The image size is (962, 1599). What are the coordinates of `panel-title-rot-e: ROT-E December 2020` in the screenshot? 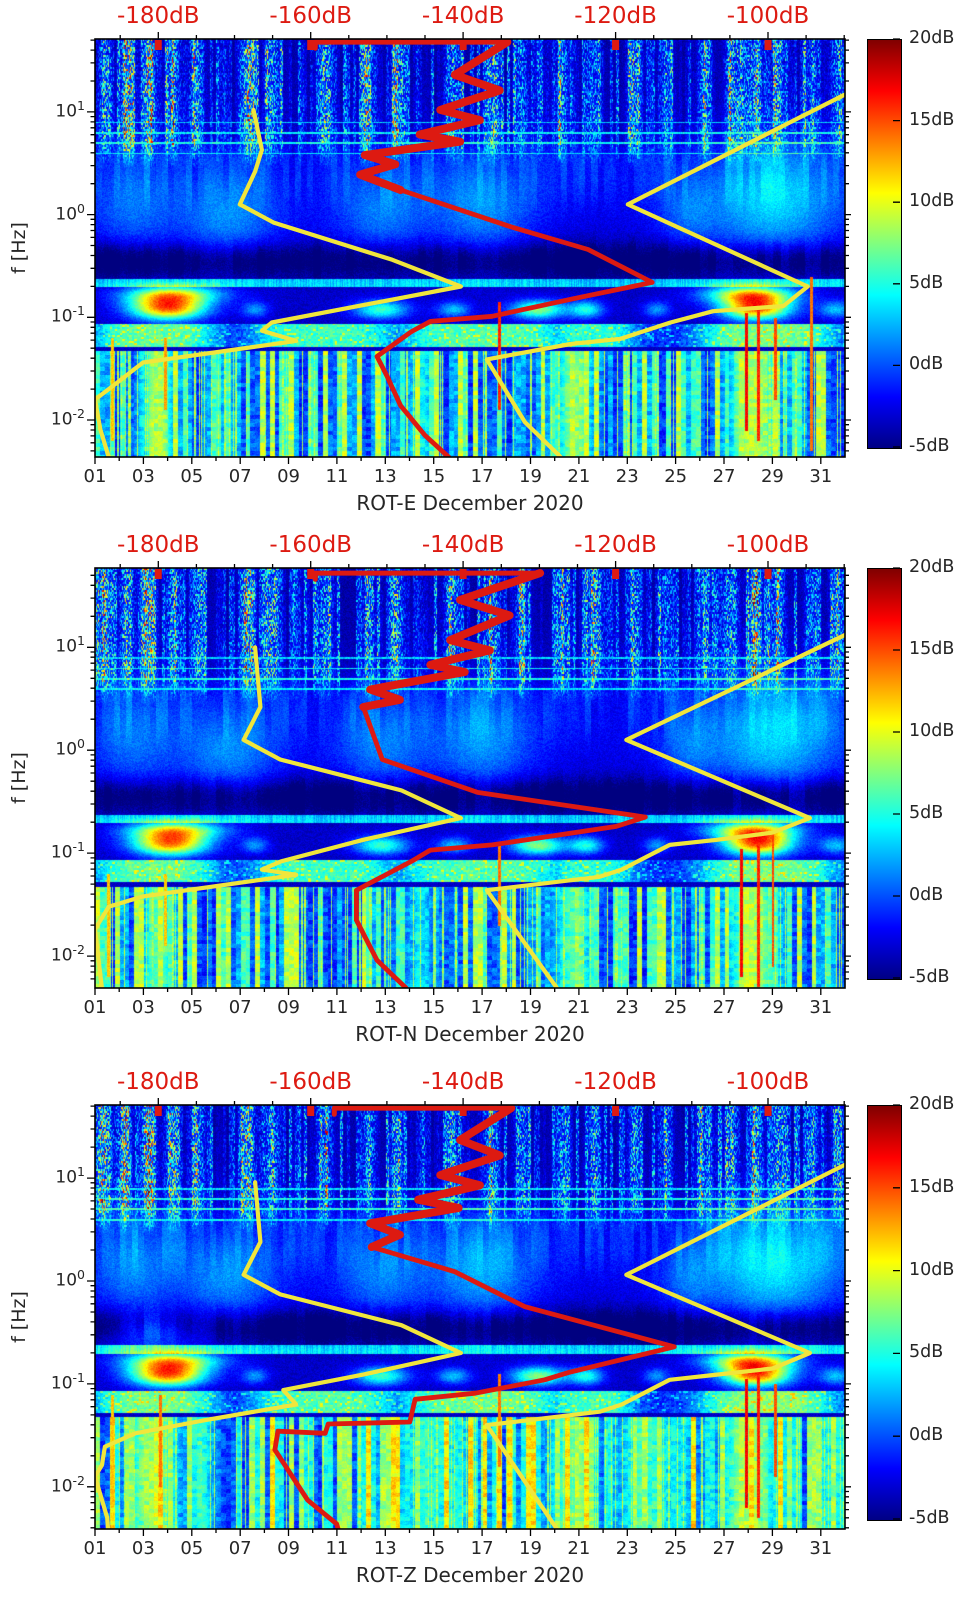 It's located at (470, 503).